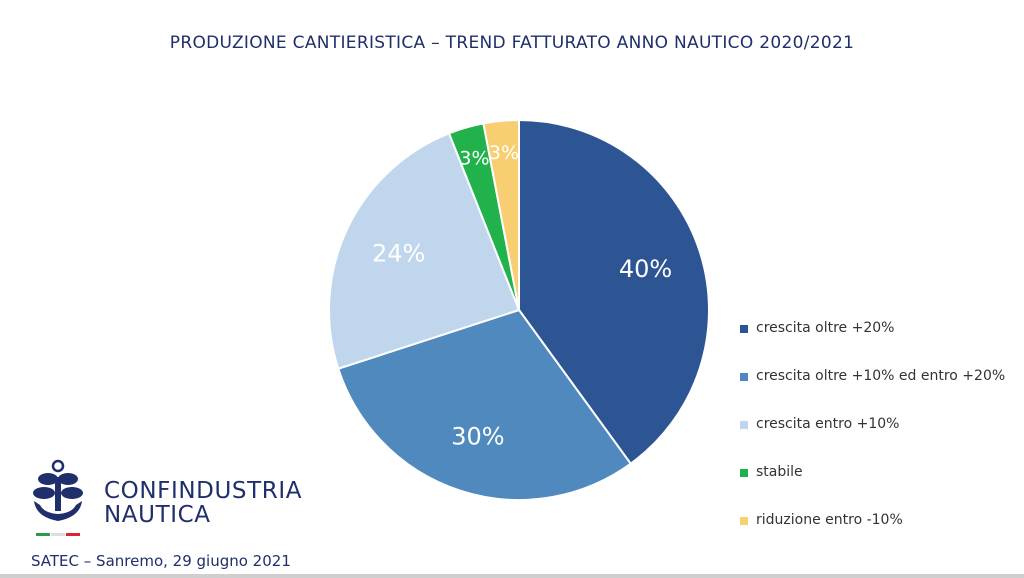 Image resolution: width=1024 pixels, height=578 pixels. I want to click on legend-item: crescita oltre +10% ed entro +20%, so click(882, 392).